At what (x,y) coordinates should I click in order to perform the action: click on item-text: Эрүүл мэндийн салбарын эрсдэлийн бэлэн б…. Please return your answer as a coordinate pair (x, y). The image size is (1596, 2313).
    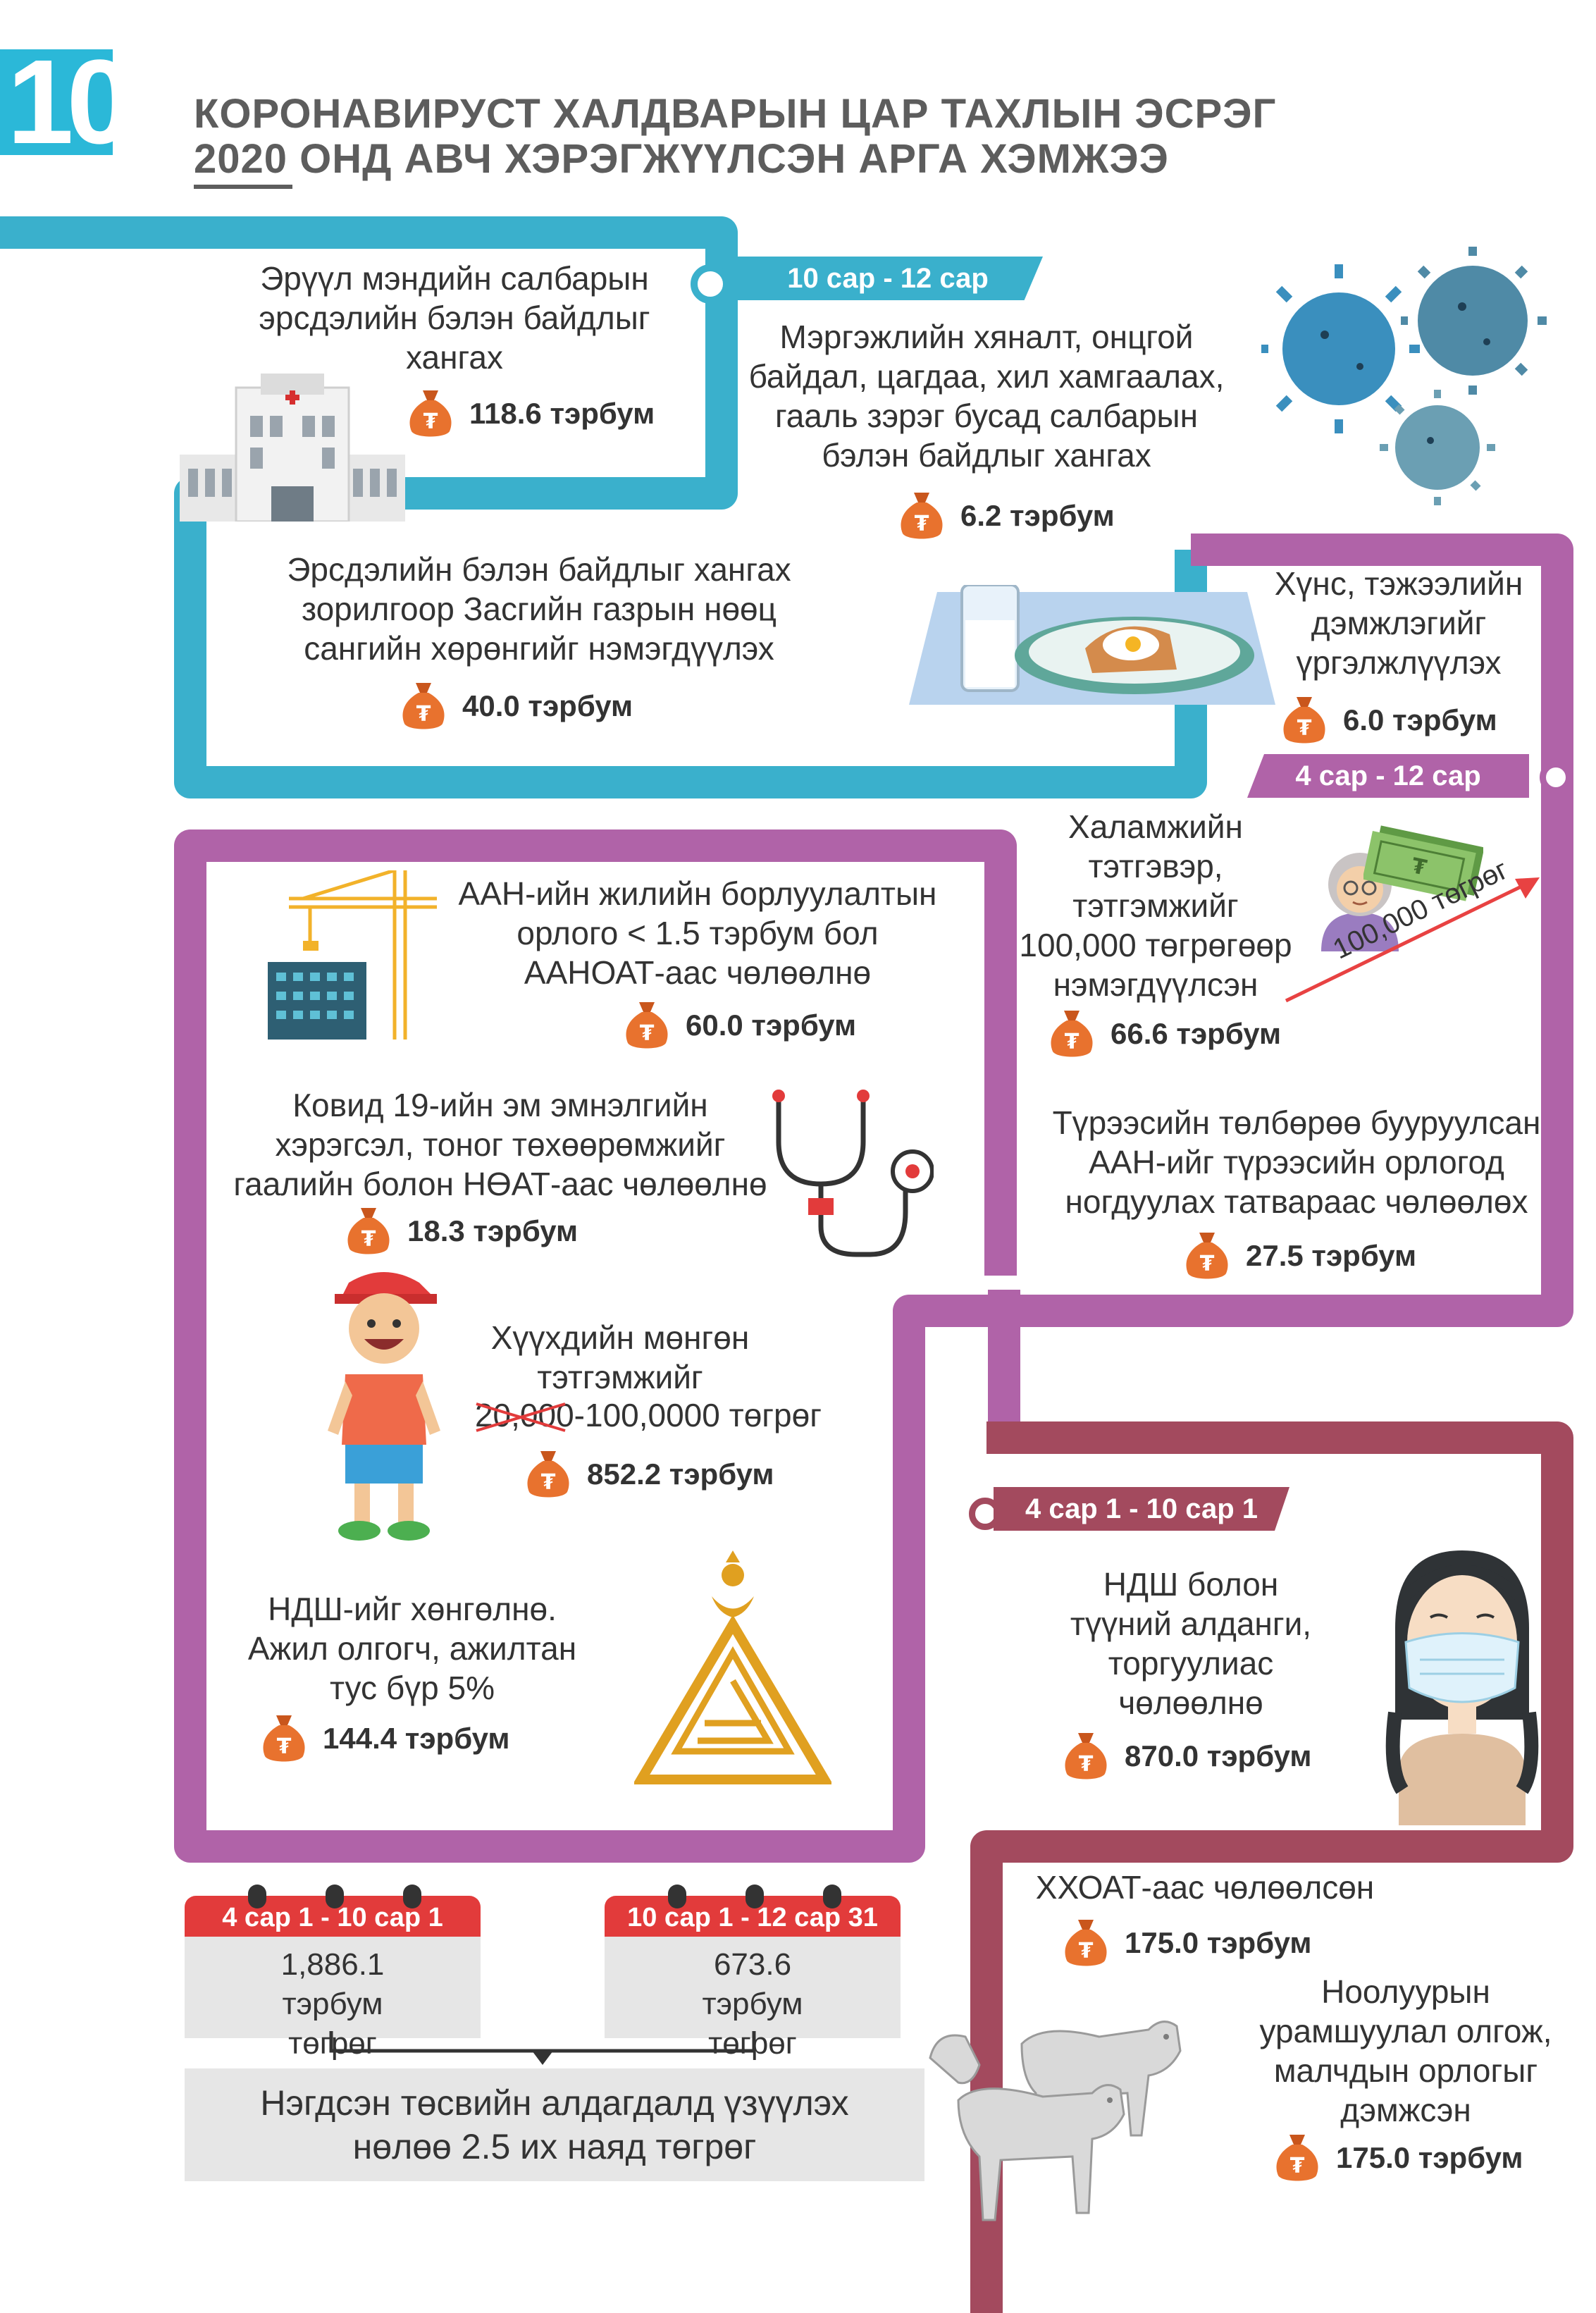
    Looking at the image, I should click on (455, 318).